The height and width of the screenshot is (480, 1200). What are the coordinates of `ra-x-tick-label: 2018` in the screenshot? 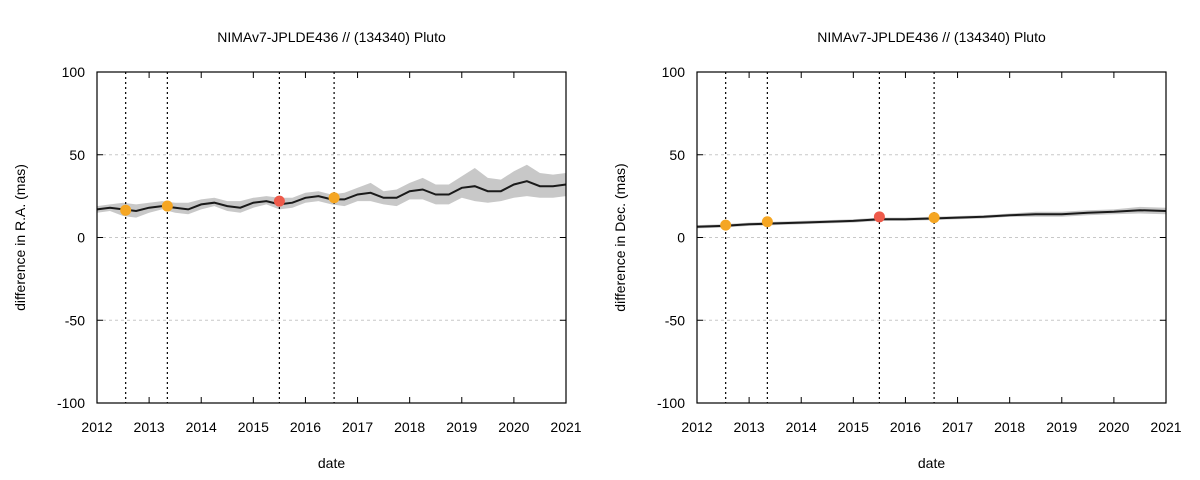 It's located at (409, 427).